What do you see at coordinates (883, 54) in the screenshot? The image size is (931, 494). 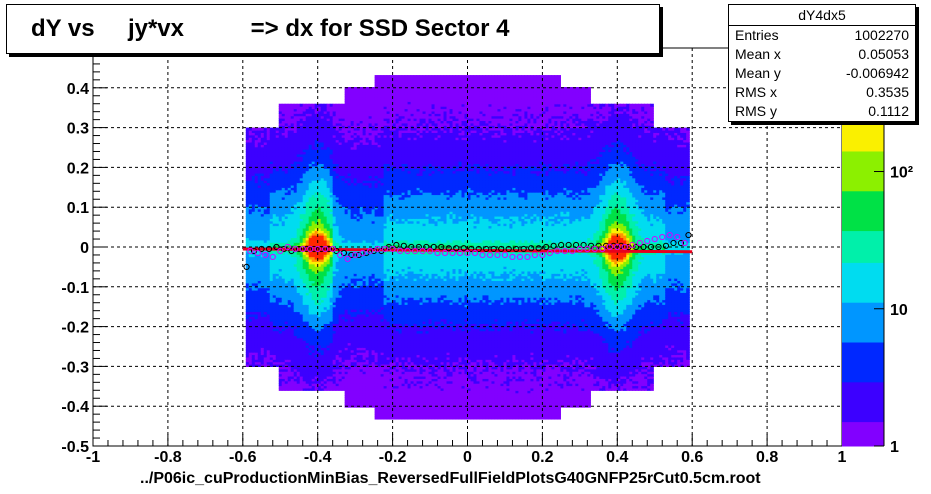 I see `stats-value: 0.05053` at bounding box center [883, 54].